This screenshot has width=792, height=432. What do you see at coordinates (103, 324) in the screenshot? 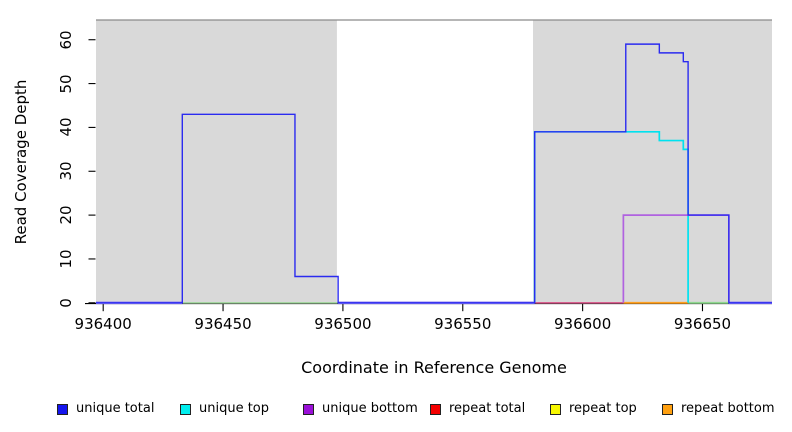
I see `x-tick-label: 936400` at bounding box center [103, 324].